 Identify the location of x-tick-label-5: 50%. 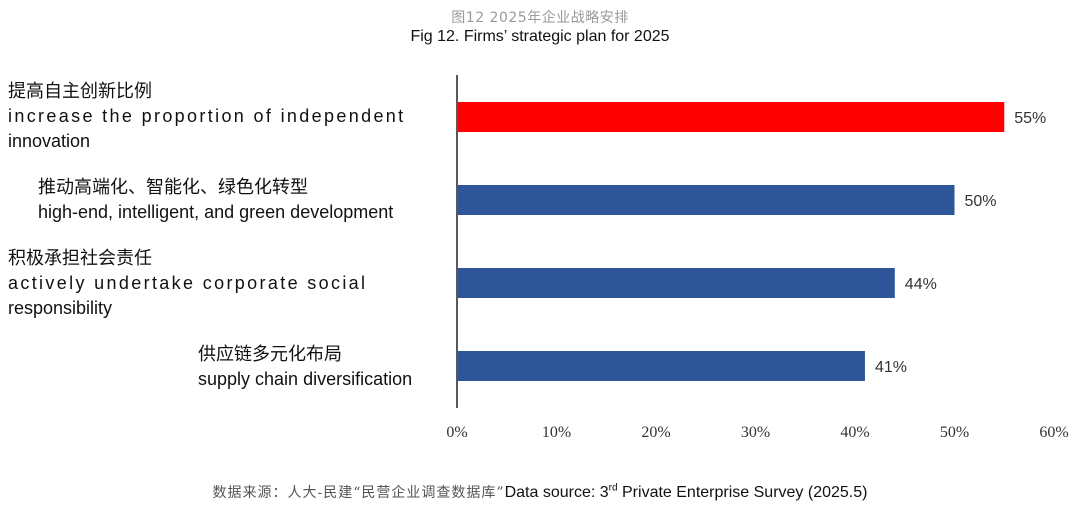
(954, 432).